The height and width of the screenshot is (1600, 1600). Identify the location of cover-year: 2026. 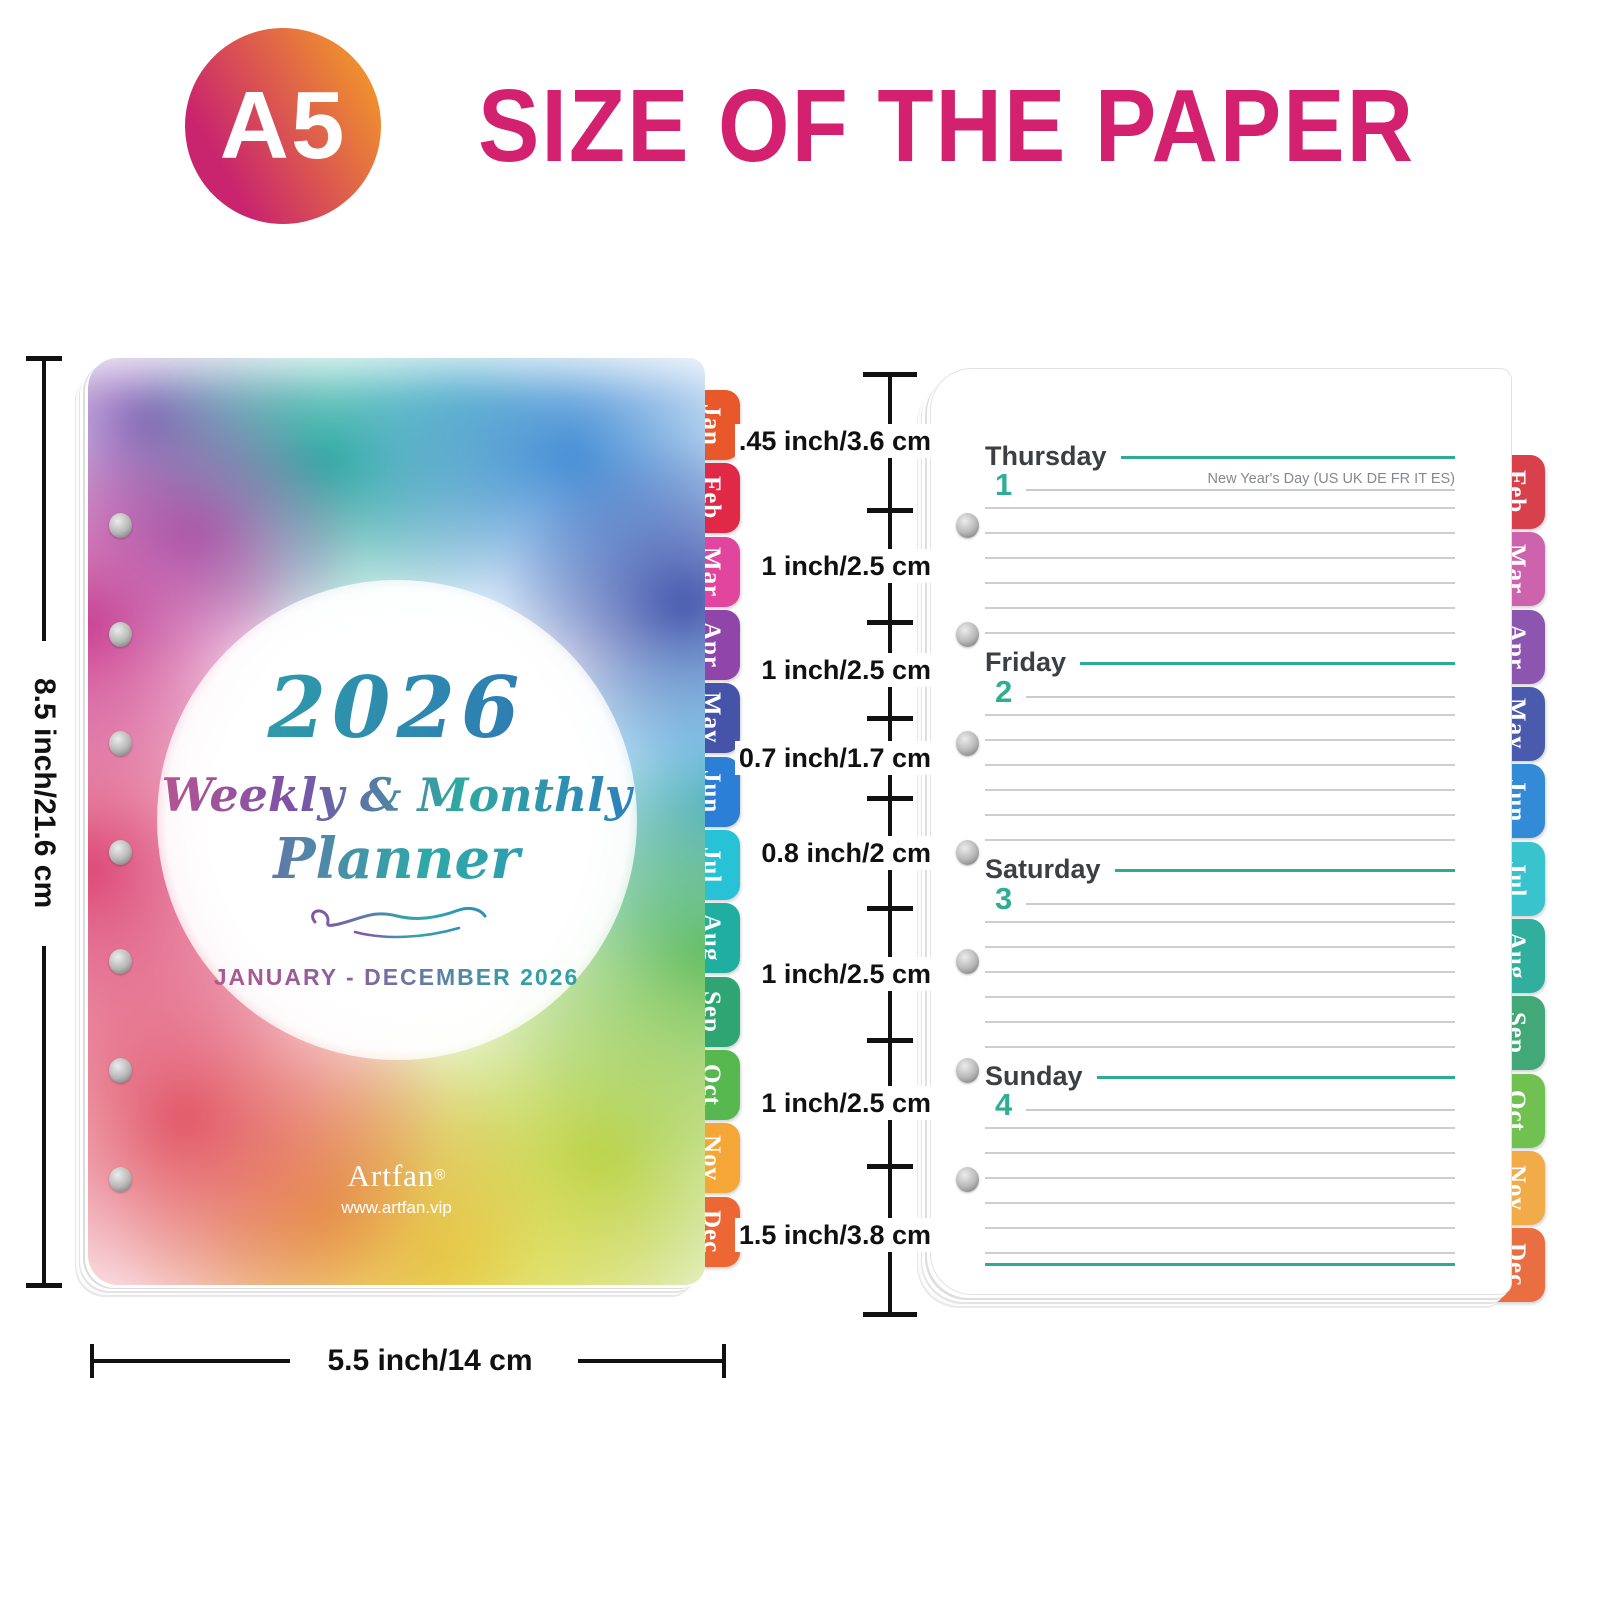
(397, 708).